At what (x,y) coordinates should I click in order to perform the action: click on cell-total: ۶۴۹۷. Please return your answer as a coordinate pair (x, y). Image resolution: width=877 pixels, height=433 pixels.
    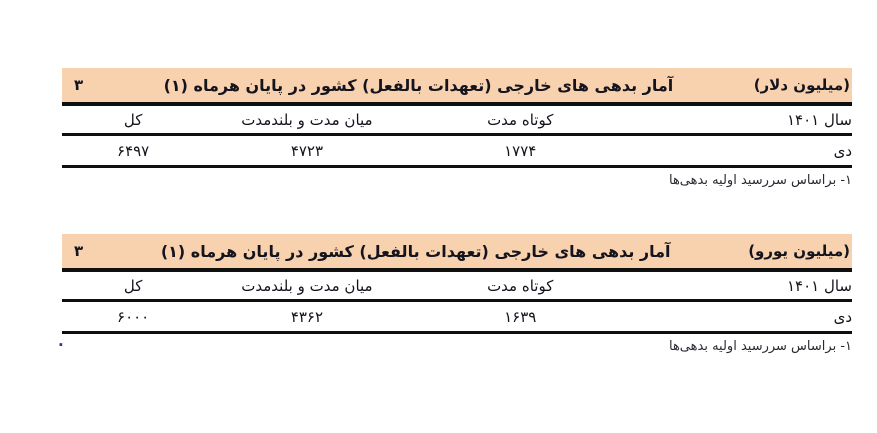
    Looking at the image, I should click on (133, 150).